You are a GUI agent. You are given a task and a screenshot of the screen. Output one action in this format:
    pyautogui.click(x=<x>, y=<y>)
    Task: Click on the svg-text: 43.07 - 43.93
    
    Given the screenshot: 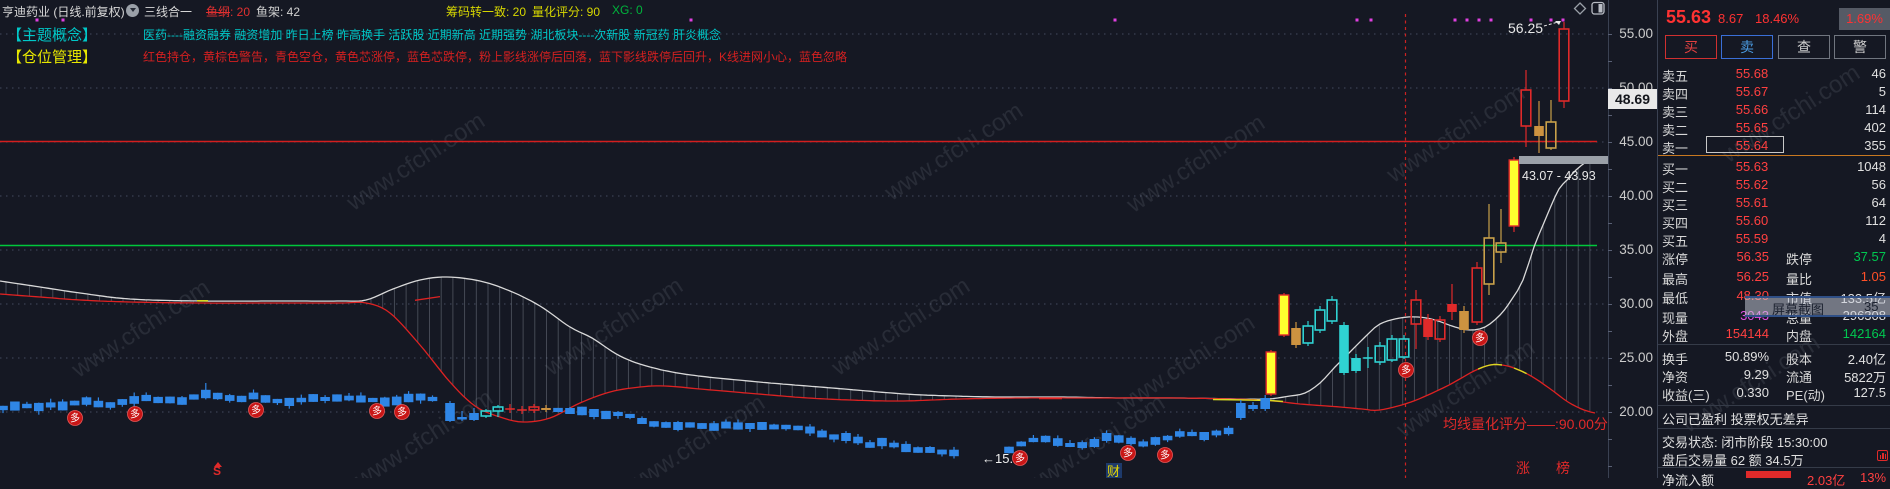 What is the action you would take?
    pyautogui.click(x=1559, y=176)
    